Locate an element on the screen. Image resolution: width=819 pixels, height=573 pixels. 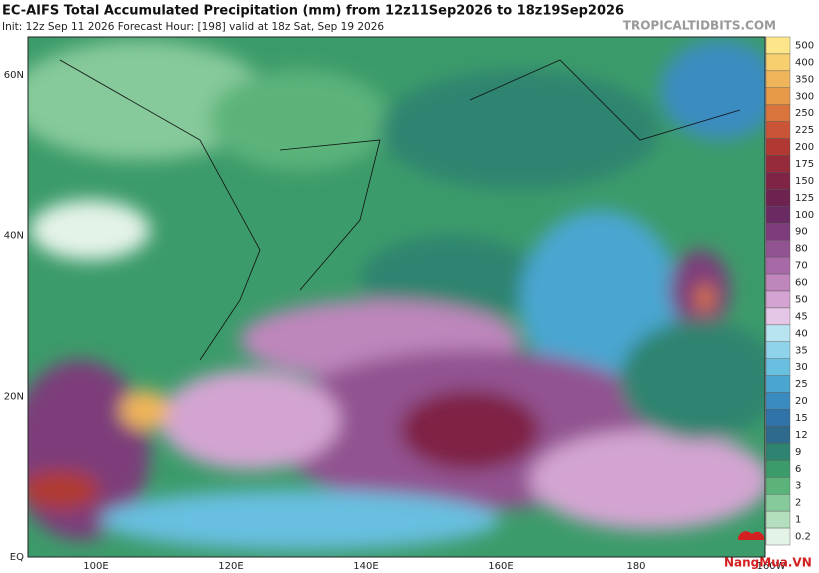
colorbar-label: 150 is located at coordinates (804, 181).